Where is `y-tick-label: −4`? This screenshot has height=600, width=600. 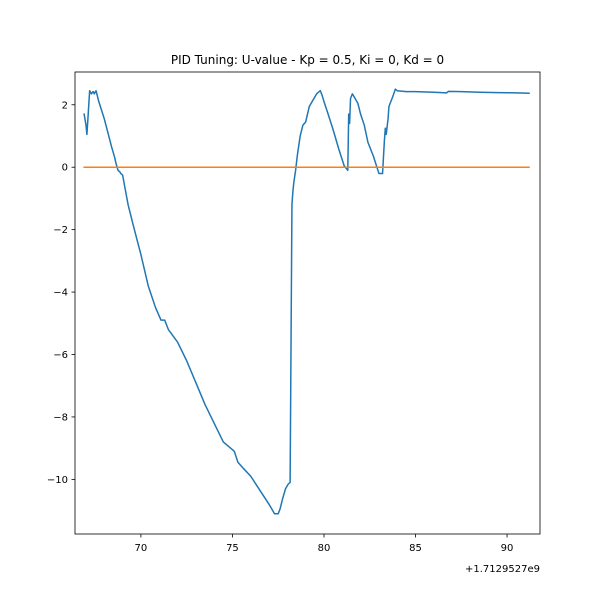
y-tick-label: −4 is located at coordinates (60, 293).